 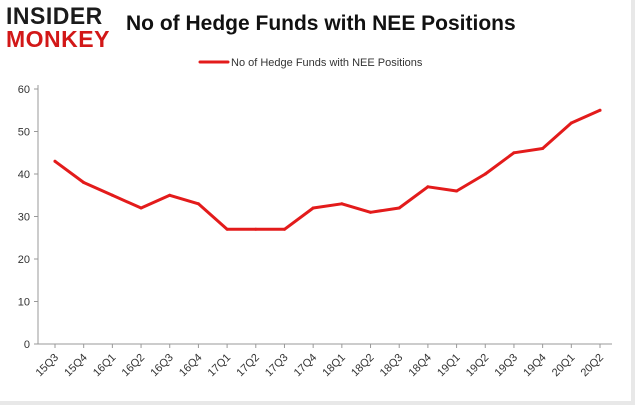 What do you see at coordinates (449, 366) in the screenshot?
I see `x-tick-label: 19Q1` at bounding box center [449, 366].